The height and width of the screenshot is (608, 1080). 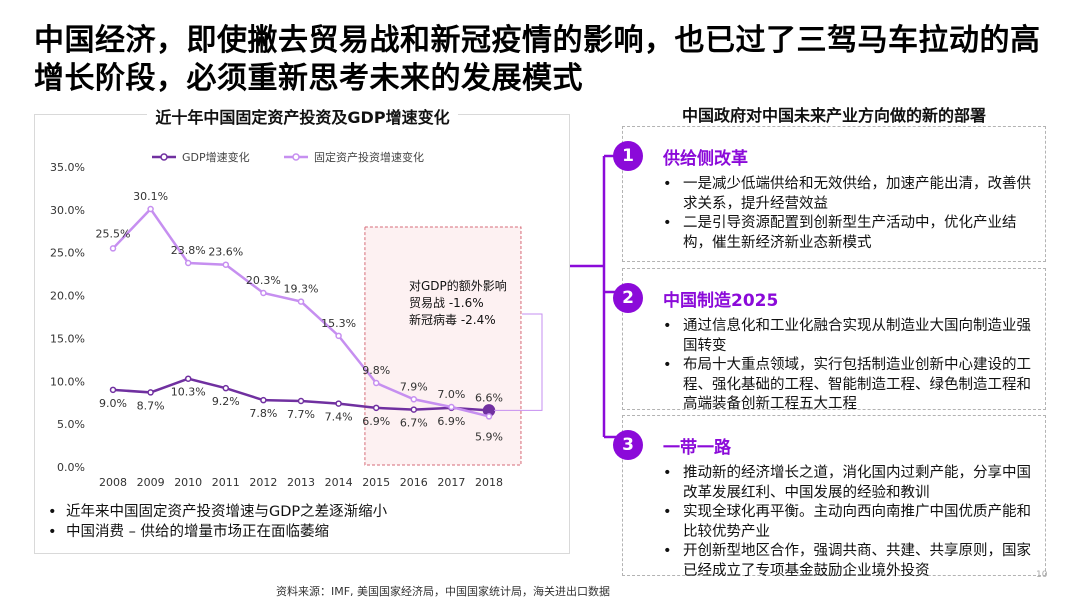 I want to click on x-tick-label: 2014, so click(x=339, y=482).